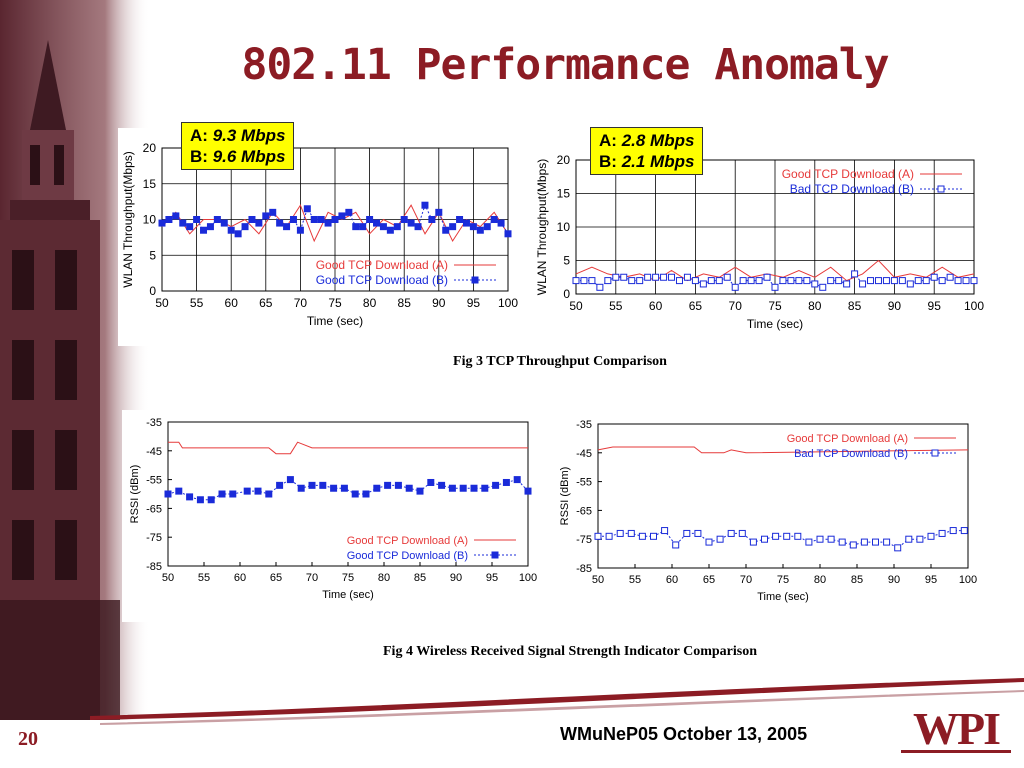 The height and width of the screenshot is (768, 1024). I want to click on legend-label: Good TCP Download (B), so click(407, 556).